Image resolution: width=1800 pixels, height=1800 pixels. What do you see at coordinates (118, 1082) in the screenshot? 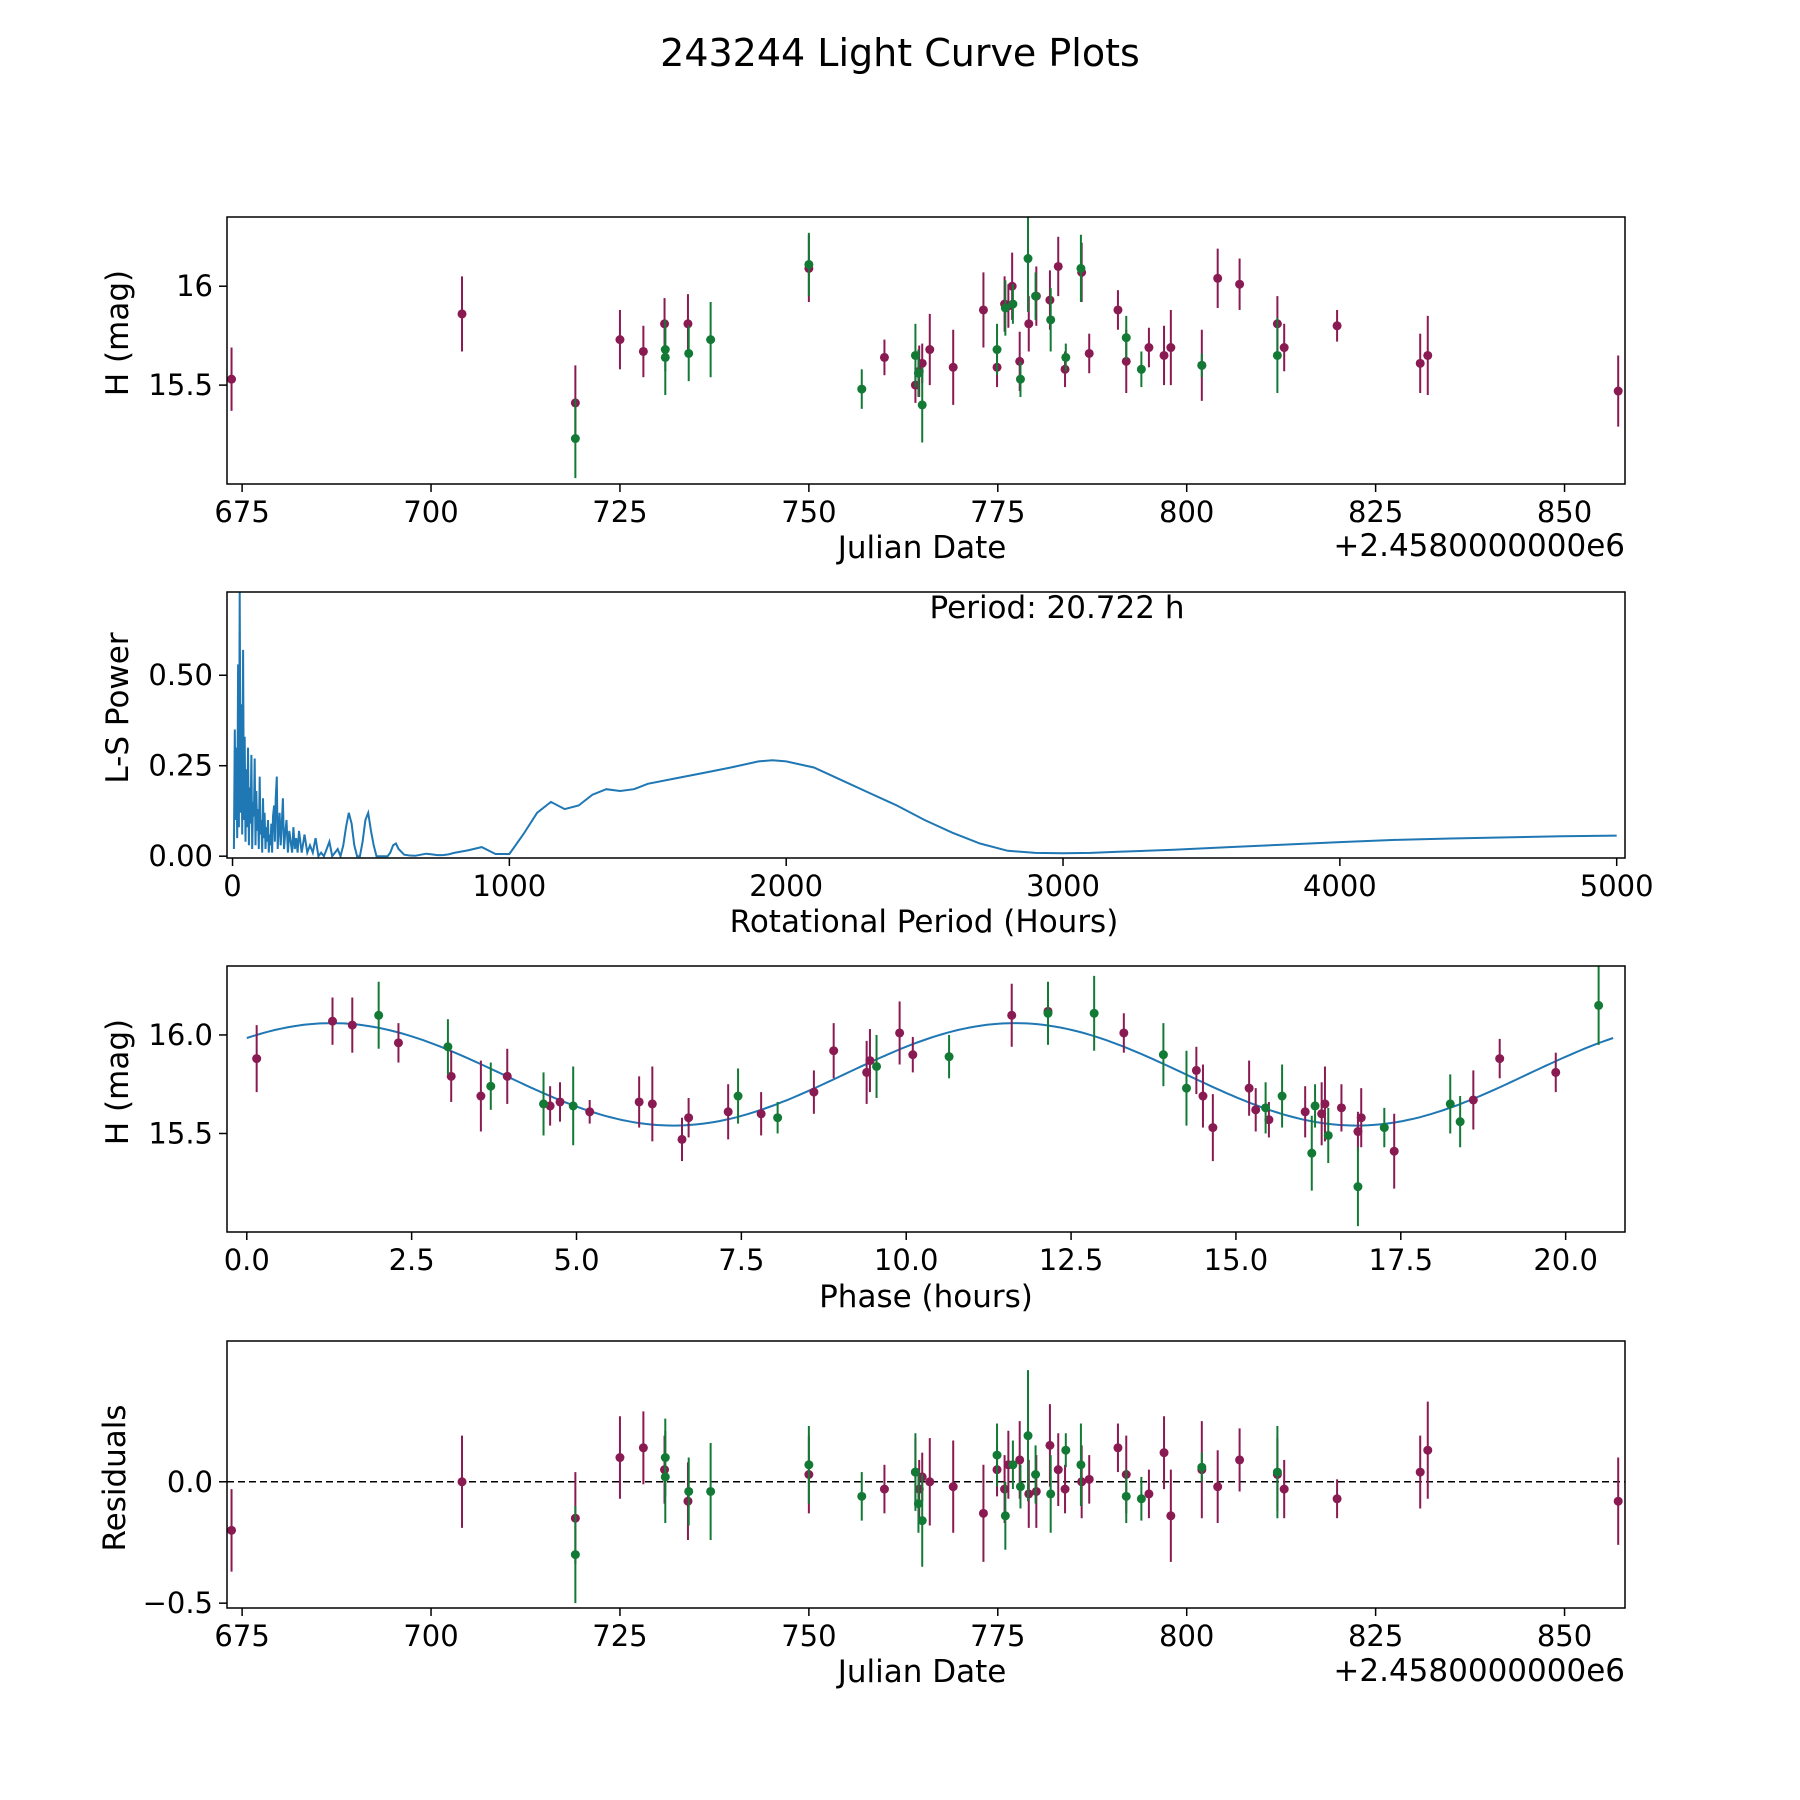
I see `phased-ylabel: H (mag)` at bounding box center [118, 1082].